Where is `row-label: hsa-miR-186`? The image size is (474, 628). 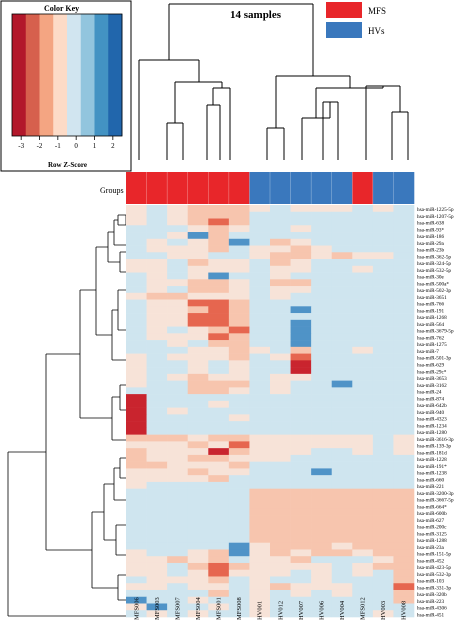 row-label: hsa-miR-186 is located at coordinates (430, 237).